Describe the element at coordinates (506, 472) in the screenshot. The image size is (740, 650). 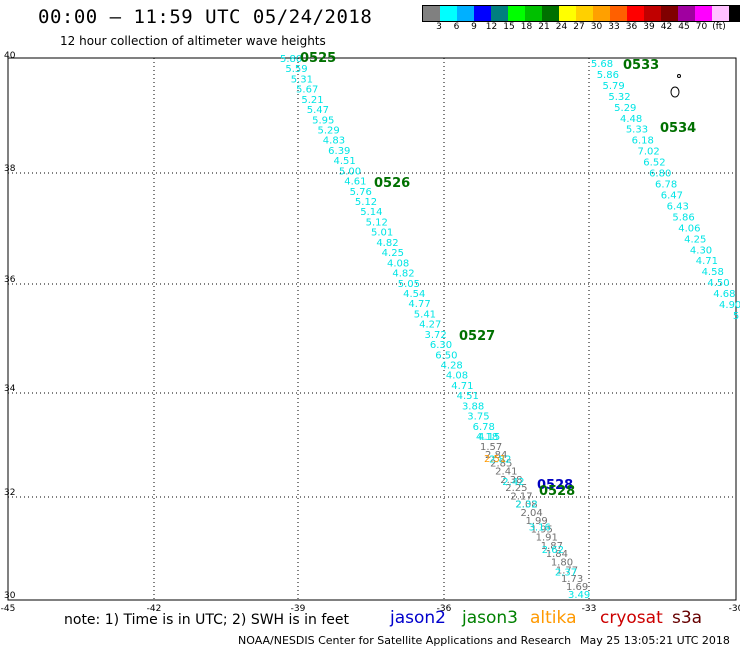
I see `wave-height-value: 2.41` at that location.